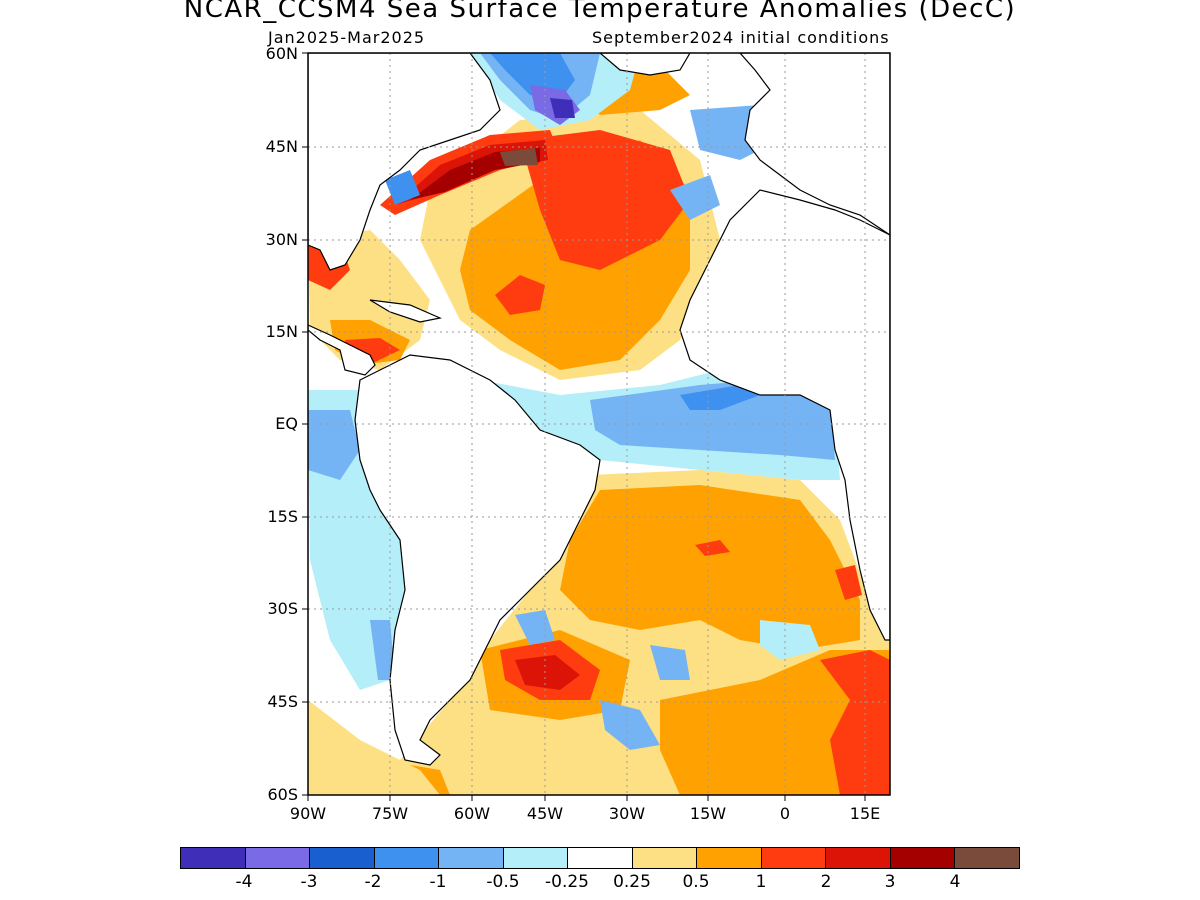  Describe the element at coordinates (865, 813) in the screenshot. I see `lon-label-15e: 15E` at that location.